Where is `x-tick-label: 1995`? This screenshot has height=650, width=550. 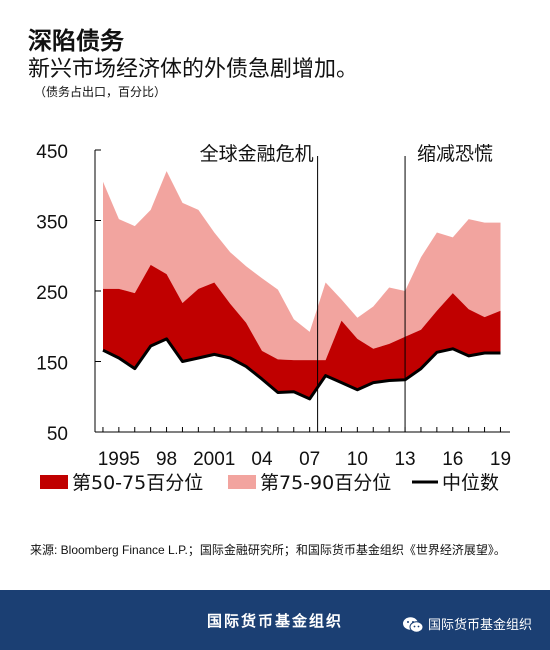
x-tick-label: 1995 is located at coordinates (119, 459).